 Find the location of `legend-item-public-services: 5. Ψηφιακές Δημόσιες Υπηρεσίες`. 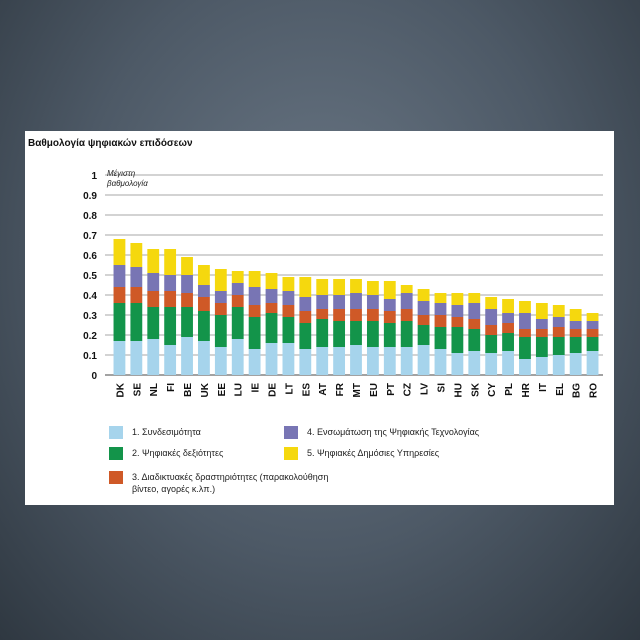

legend-item-public-services: 5. Ψηφιακές Δημόσιες Υπηρεσίες is located at coordinates (361, 453).